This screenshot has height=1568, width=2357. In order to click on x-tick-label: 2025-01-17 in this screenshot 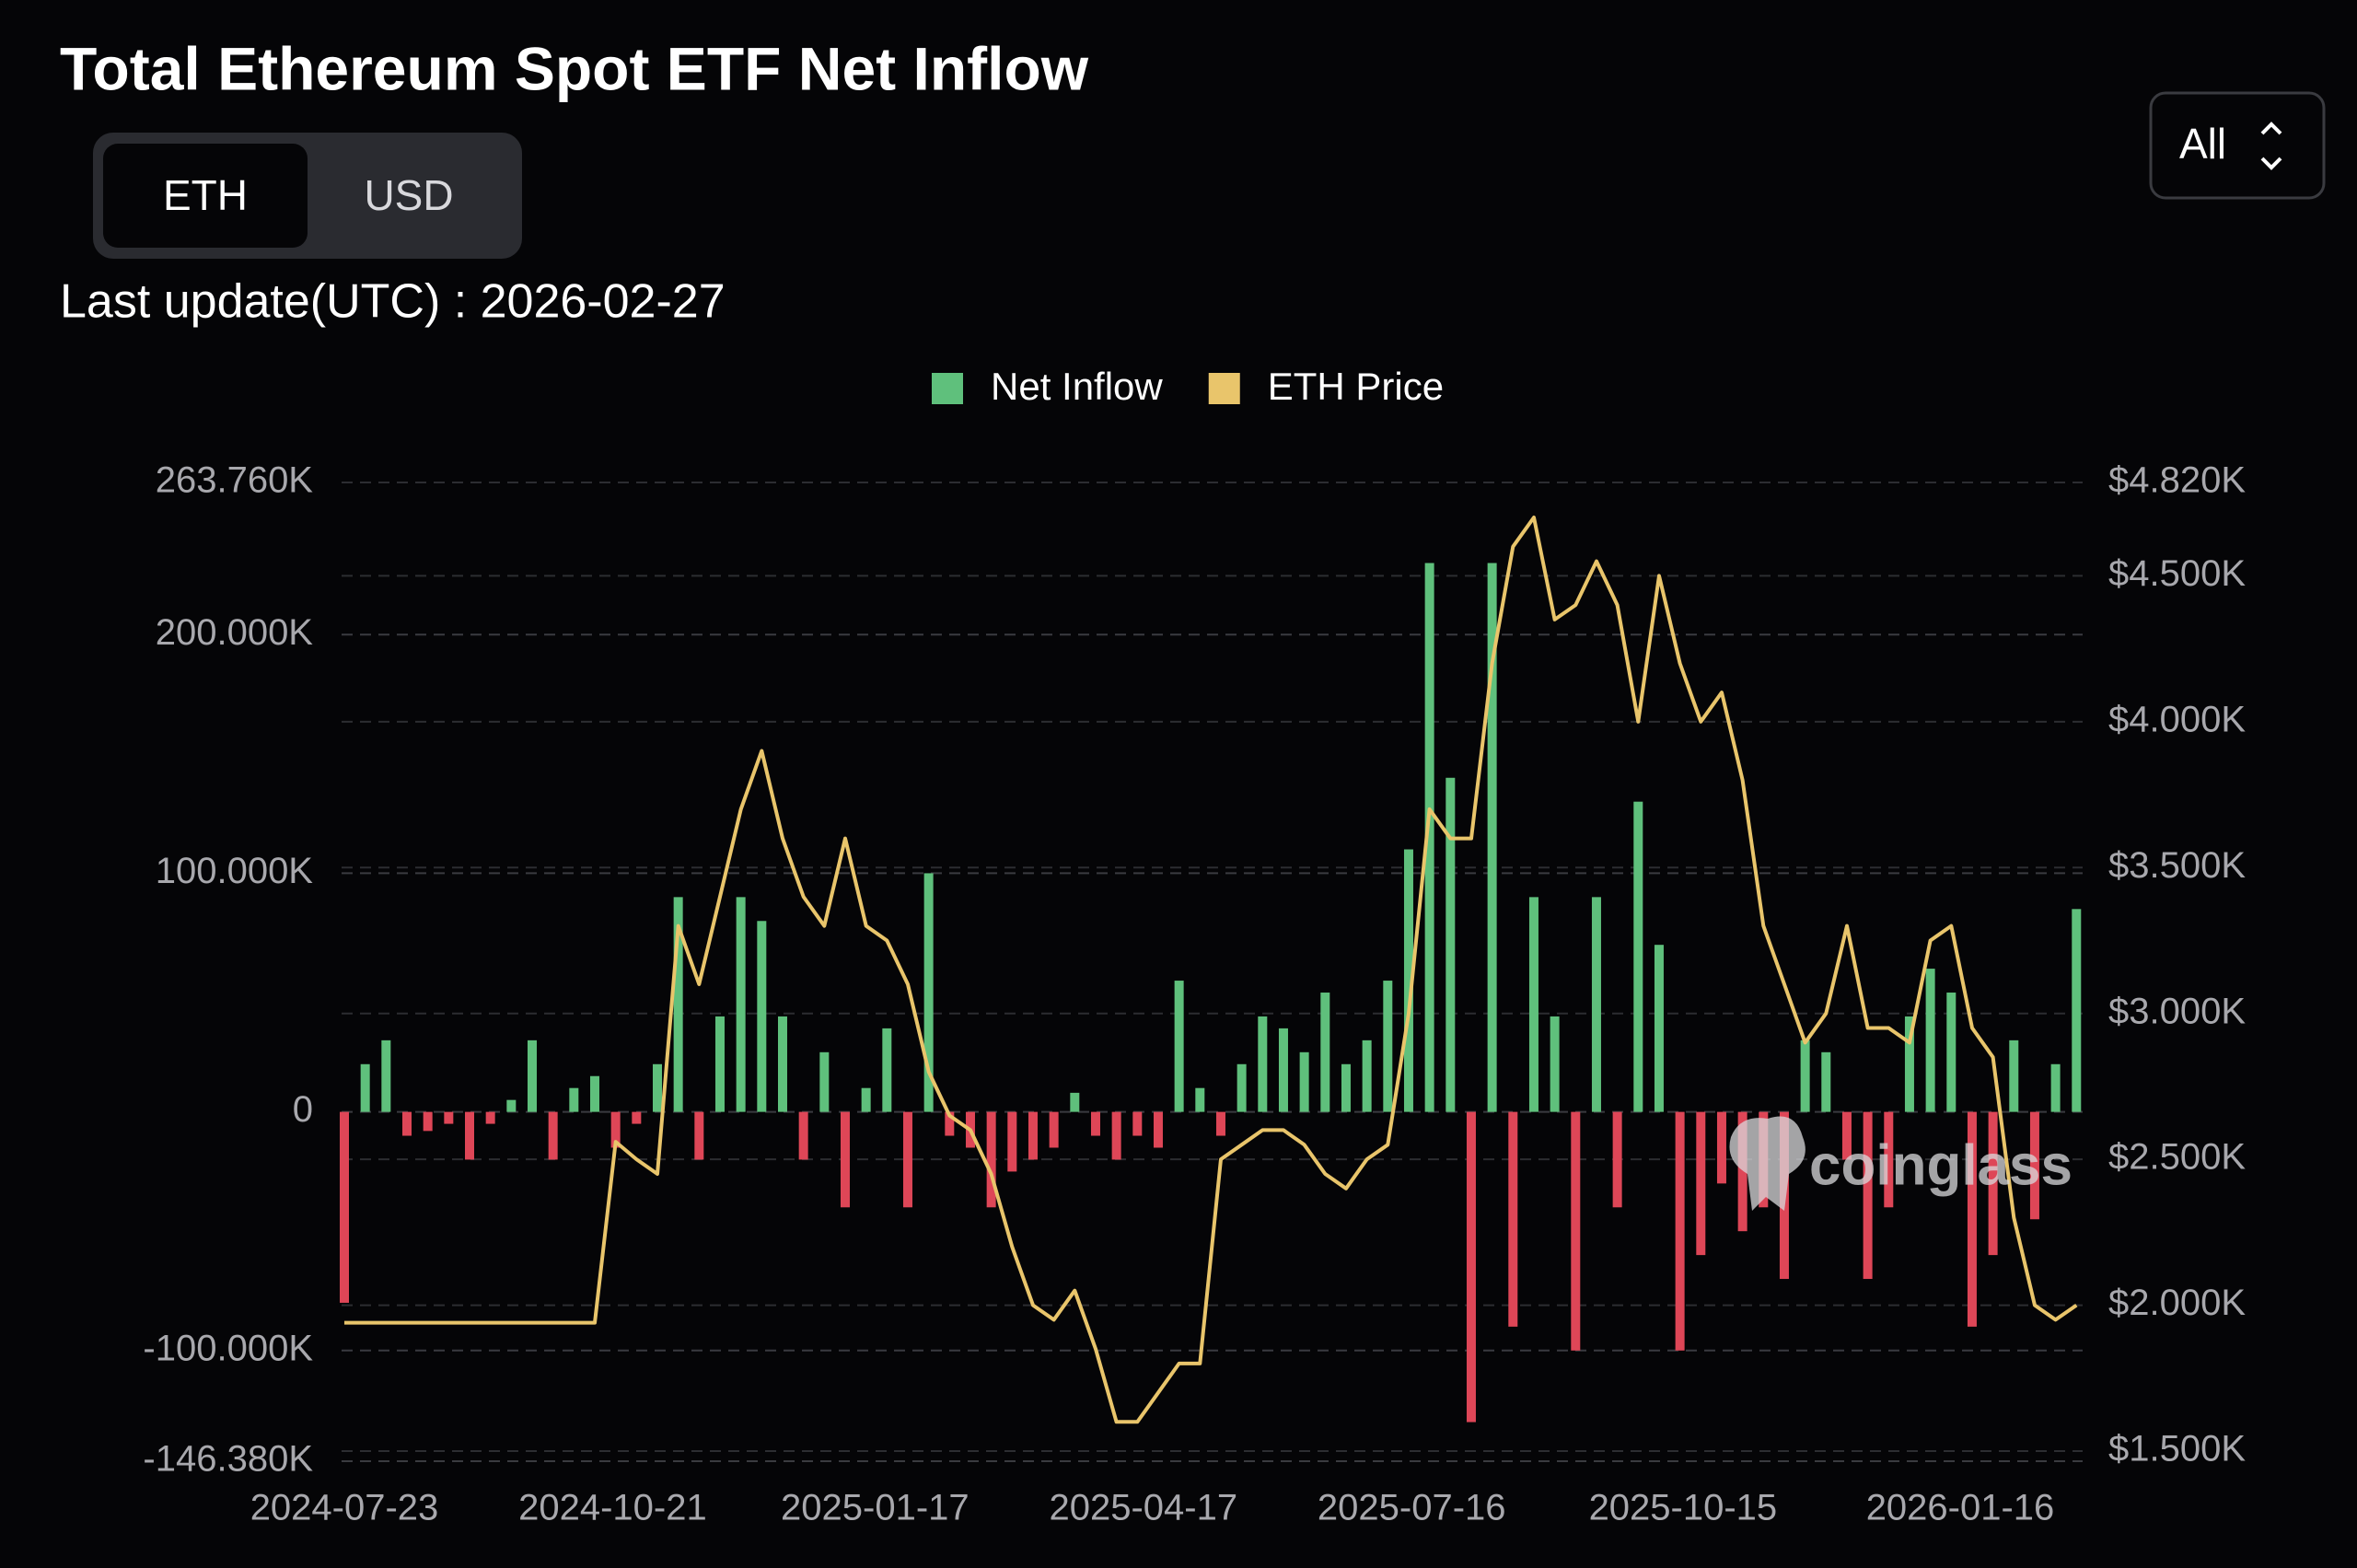, I will do `click(875, 1508)`.